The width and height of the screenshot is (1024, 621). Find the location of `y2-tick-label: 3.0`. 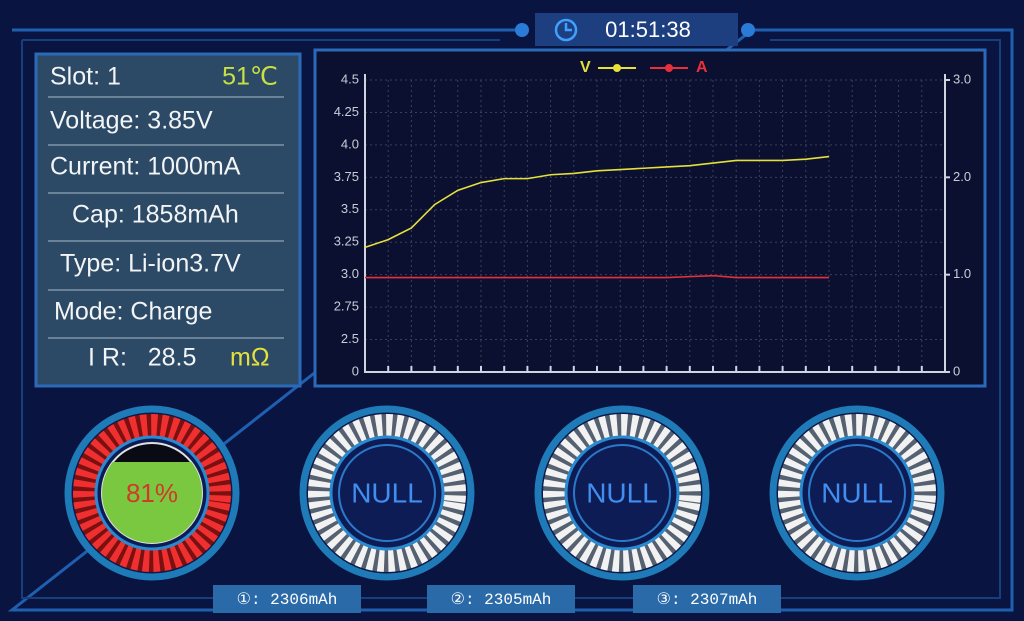

y2-tick-label: 3.0 is located at coordinates (962, 78).